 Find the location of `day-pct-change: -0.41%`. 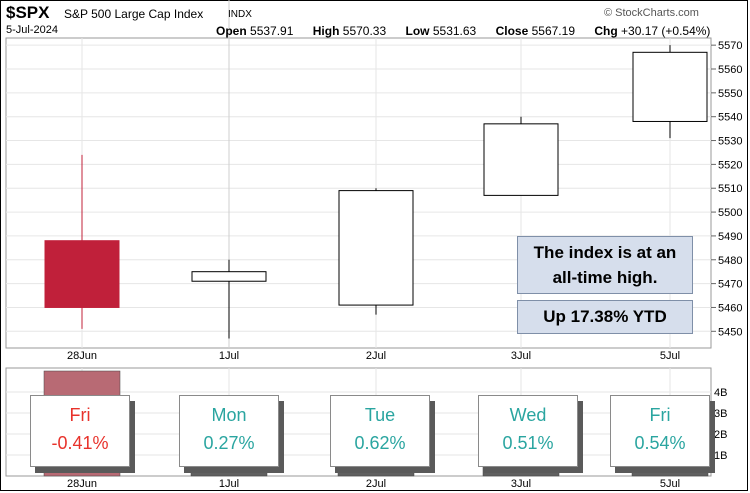

day-pct-change: -0.41% is located at coordinates (80, 443).